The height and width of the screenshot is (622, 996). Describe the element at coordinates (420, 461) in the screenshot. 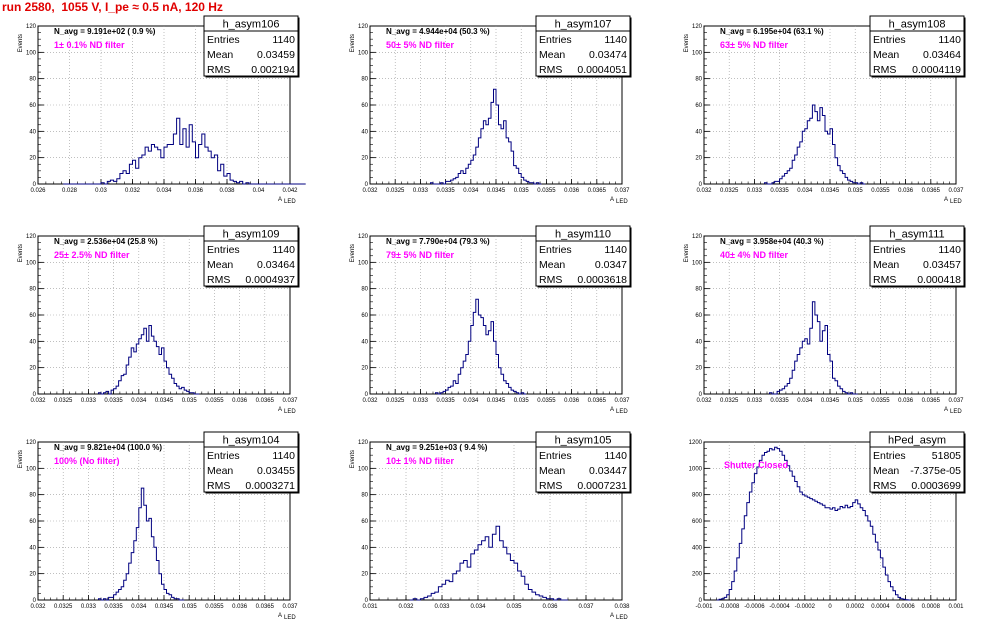

I see `filter-label: 10± 1% ND filter` at that location.